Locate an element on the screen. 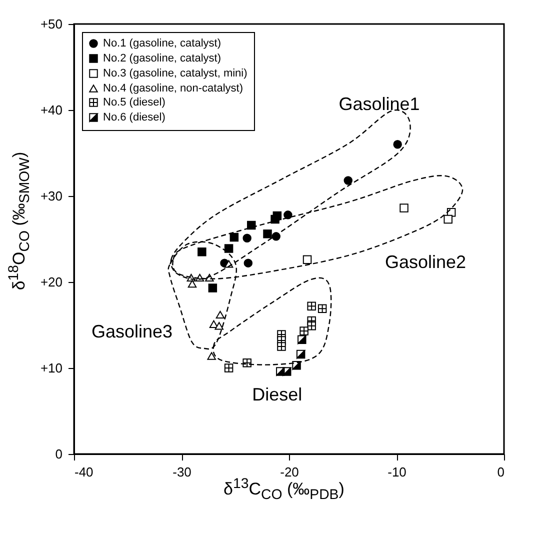 The width and height of the screenshot is (549, 548). y-tick-label: +10 is located at coordinates (51, 368).